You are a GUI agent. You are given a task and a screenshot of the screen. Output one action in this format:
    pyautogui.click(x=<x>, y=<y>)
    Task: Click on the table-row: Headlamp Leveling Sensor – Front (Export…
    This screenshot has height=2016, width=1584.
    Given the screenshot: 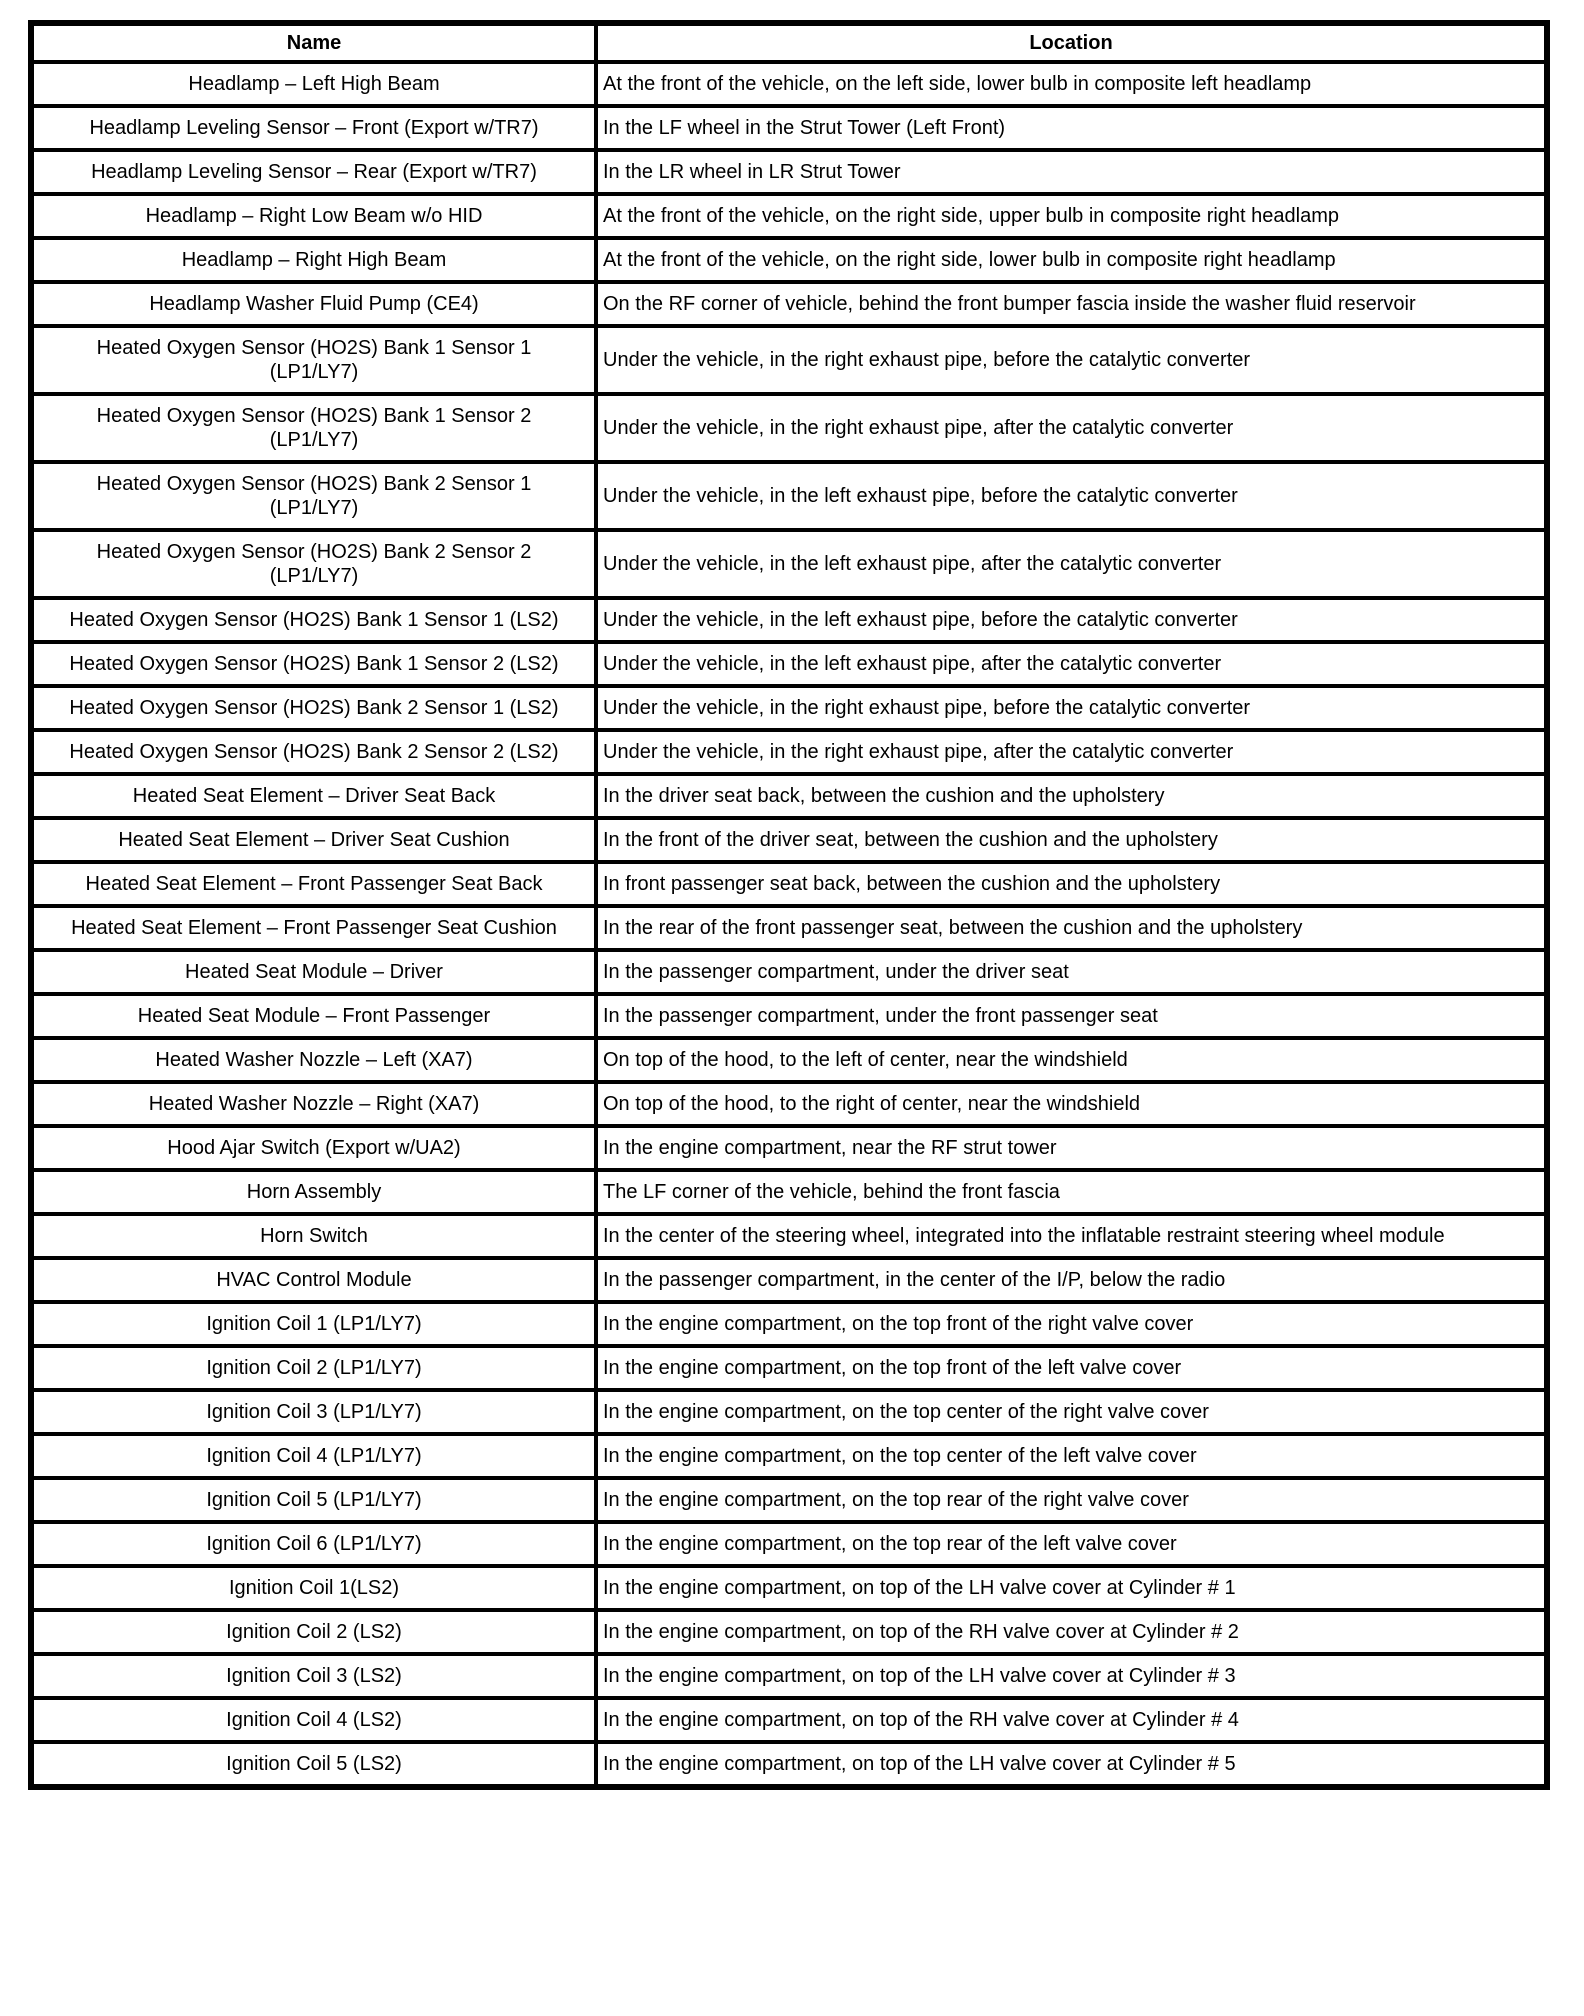 What is the action you would take?
    pyautogui.click(x=789, y=128)
    